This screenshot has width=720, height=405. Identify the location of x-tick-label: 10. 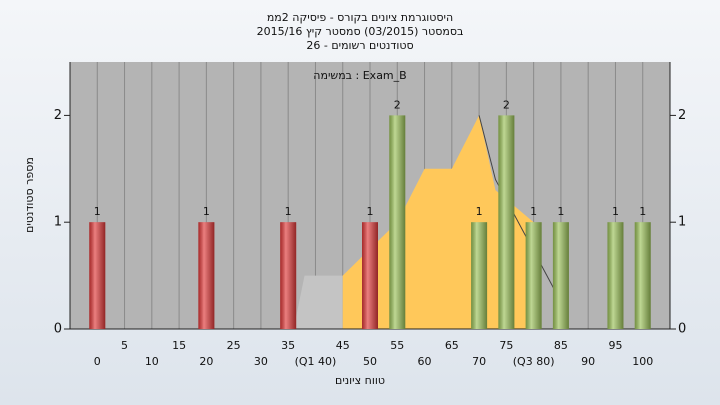
(152, 361).